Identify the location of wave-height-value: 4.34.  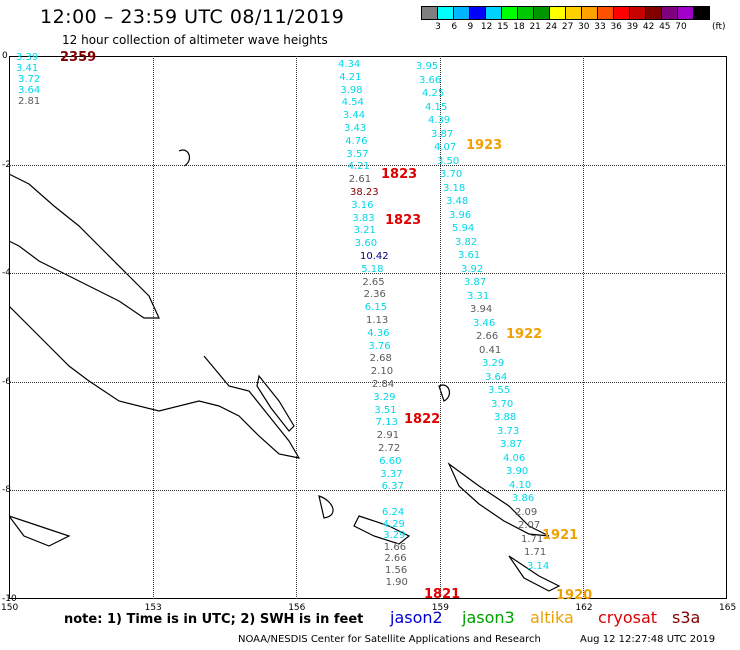
(349, 64).